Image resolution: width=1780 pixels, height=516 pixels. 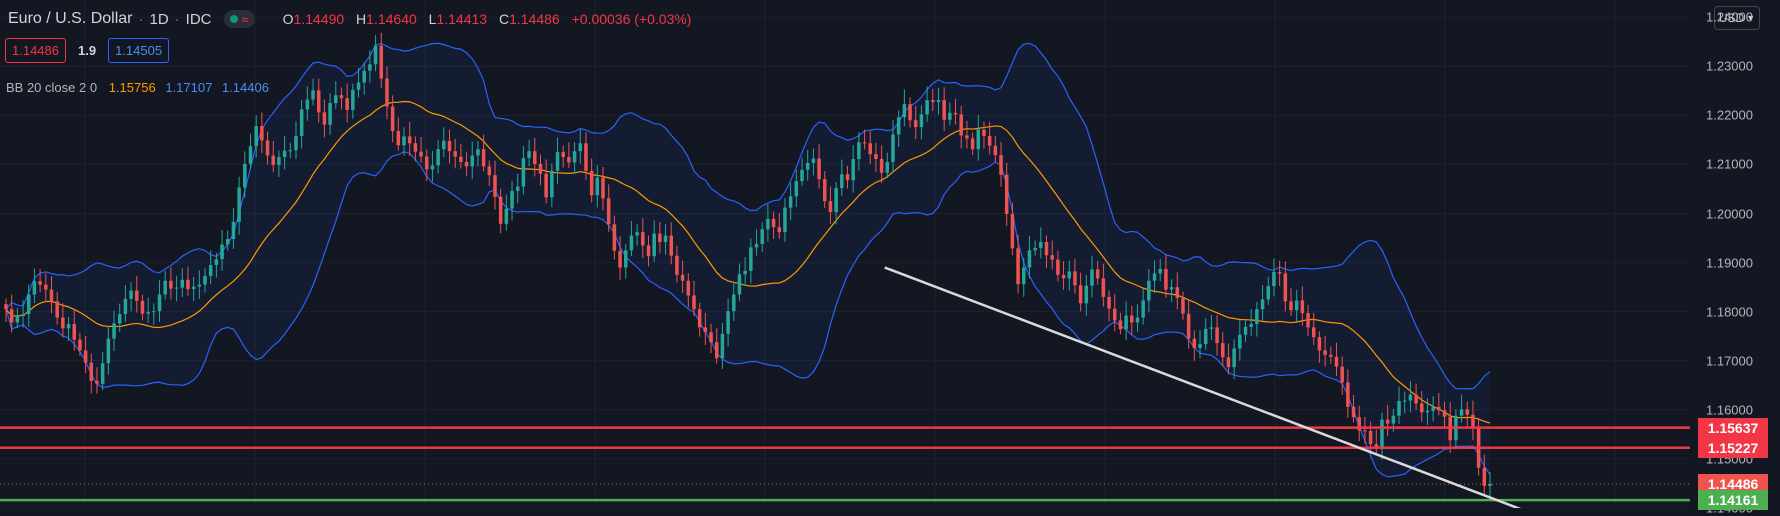 What do you see at coordinates (319, 19) in the screenshot?
I see `open-value: 1.14490` at bounding box center [319, 19].